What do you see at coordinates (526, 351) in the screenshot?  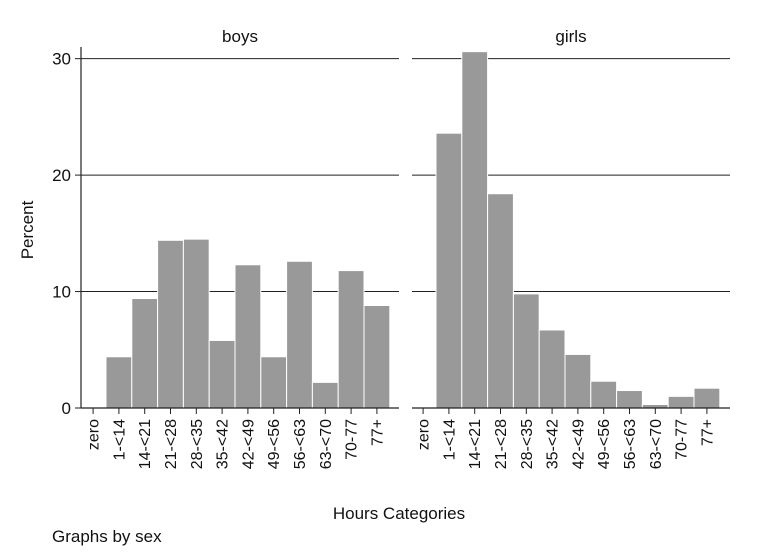 I see `bar-girls-28-<35` at bounding box center [526, 351].